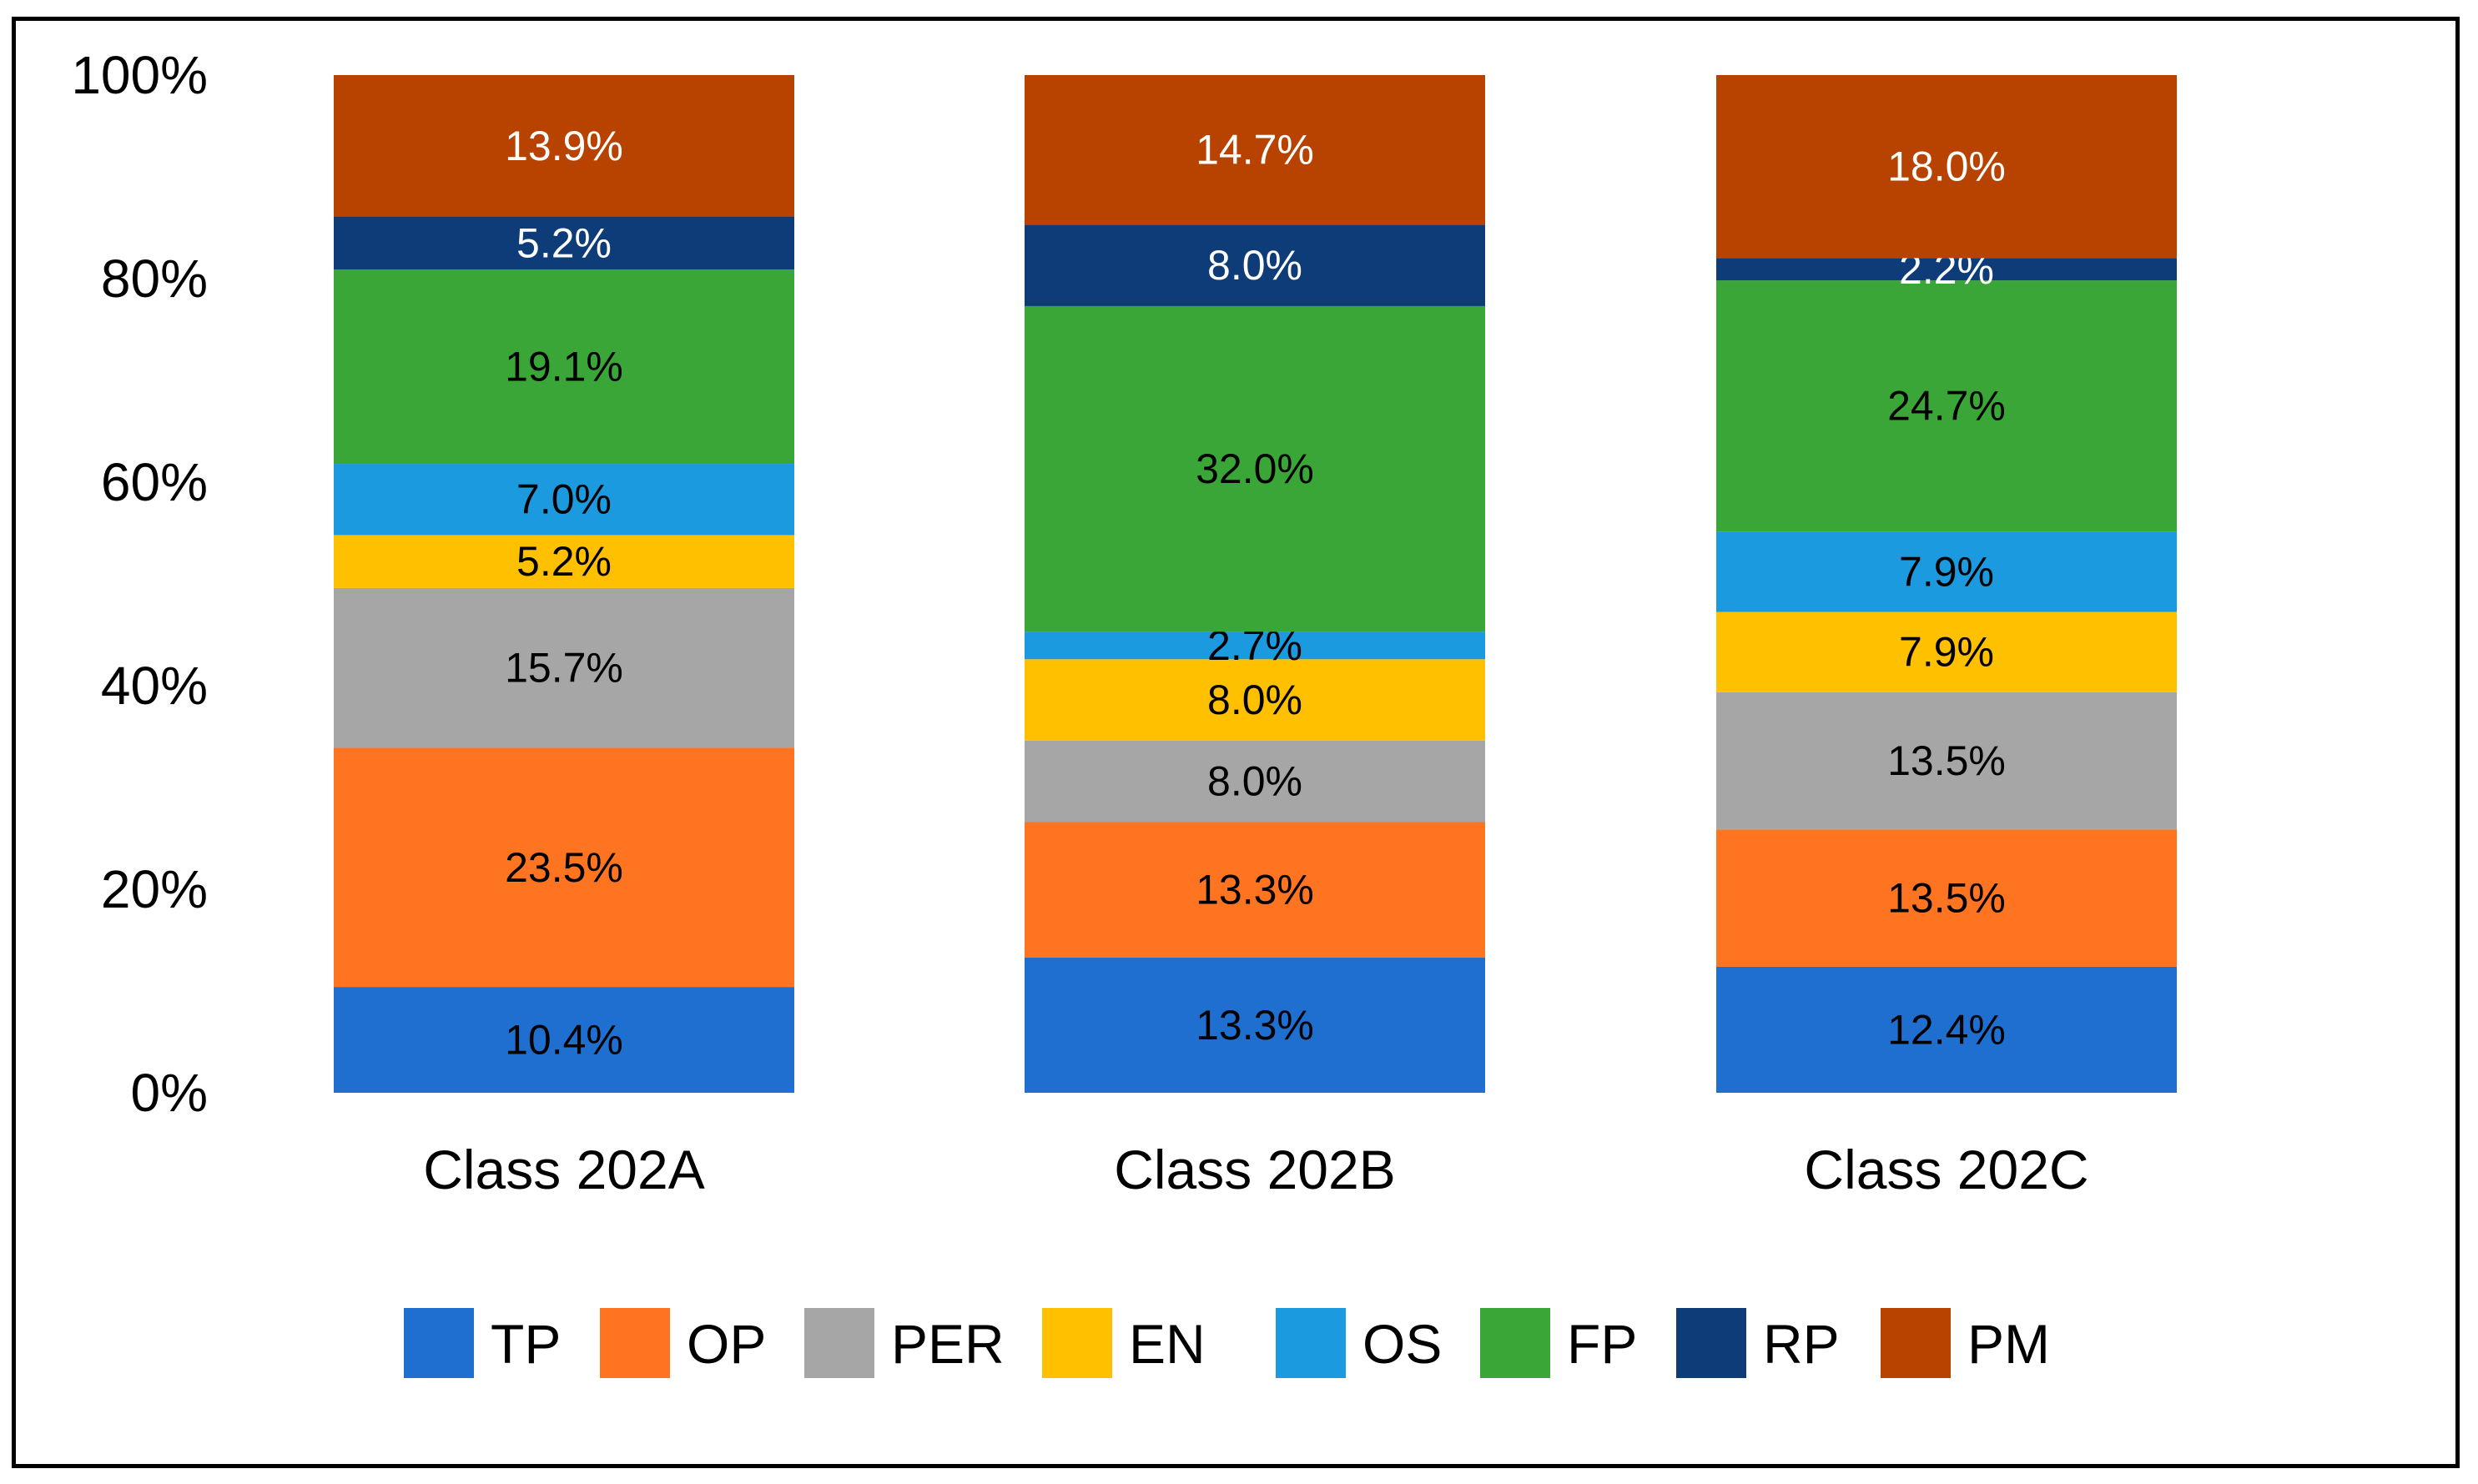 This screenshot has height=1484, width=2478. Describe the element at coordinates (1758, 1343) in the screenshot. I see `legend-item: RP` at that location.